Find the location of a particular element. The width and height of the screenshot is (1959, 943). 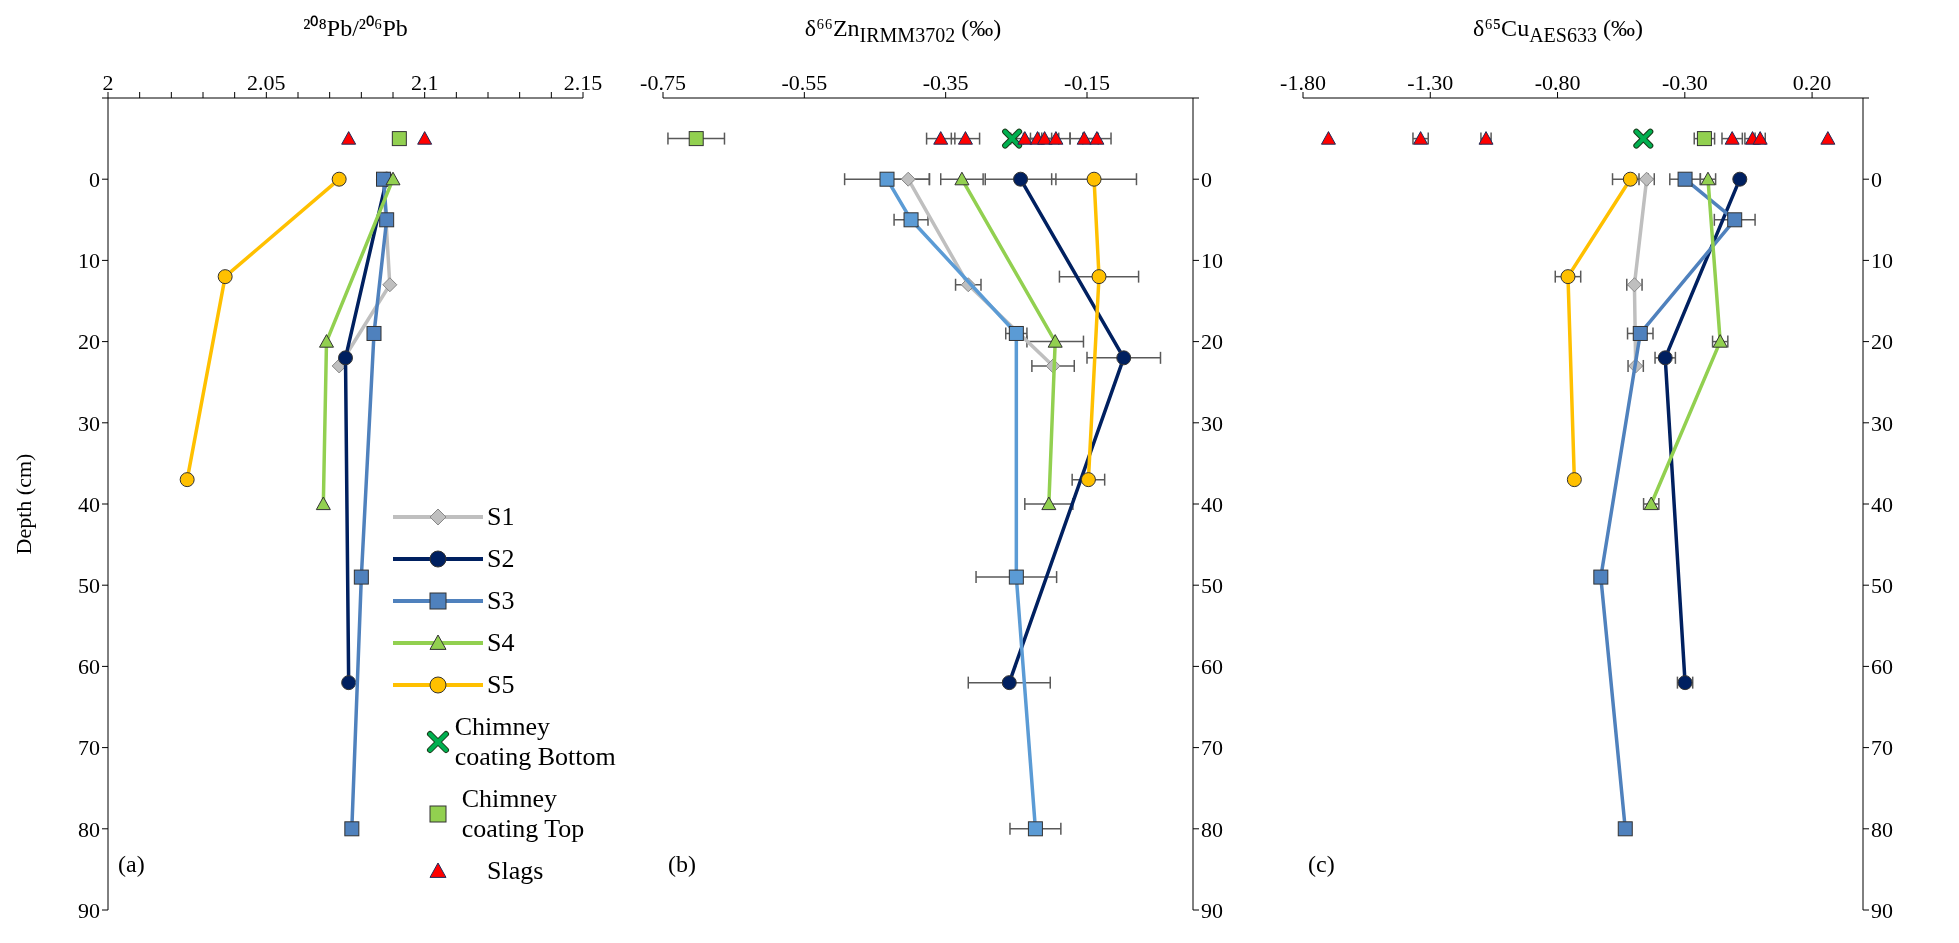

x-tick-label: 2.05 is located at coordinates (266, 82).